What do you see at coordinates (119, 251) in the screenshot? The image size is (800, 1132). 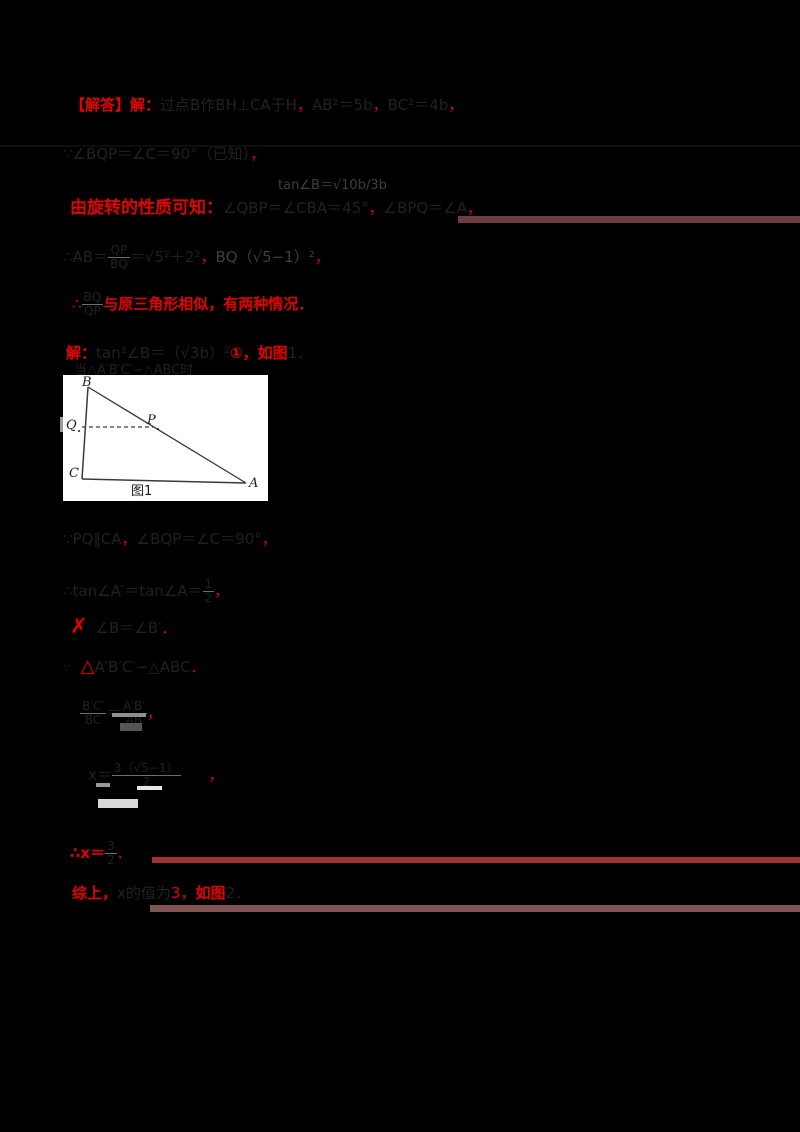 I see `fraction-numerator: QP` at bounding box center [119, 251].